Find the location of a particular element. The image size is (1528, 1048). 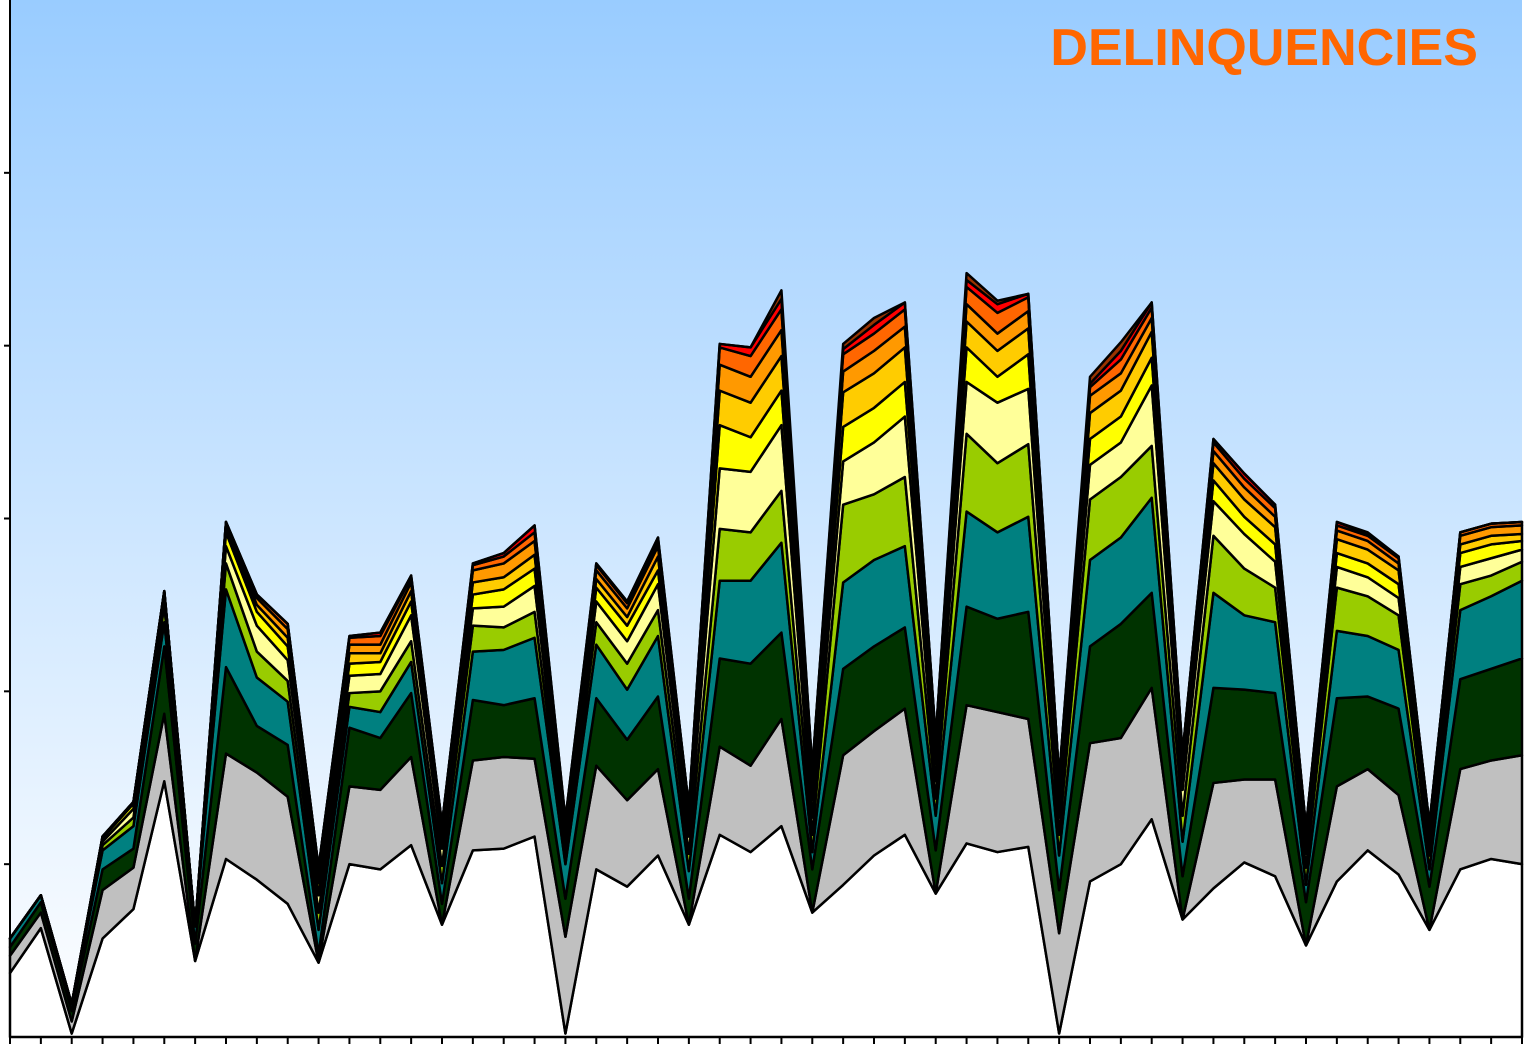

chart-title: DELINQUENCIES is located at coordinates (1264, 48).